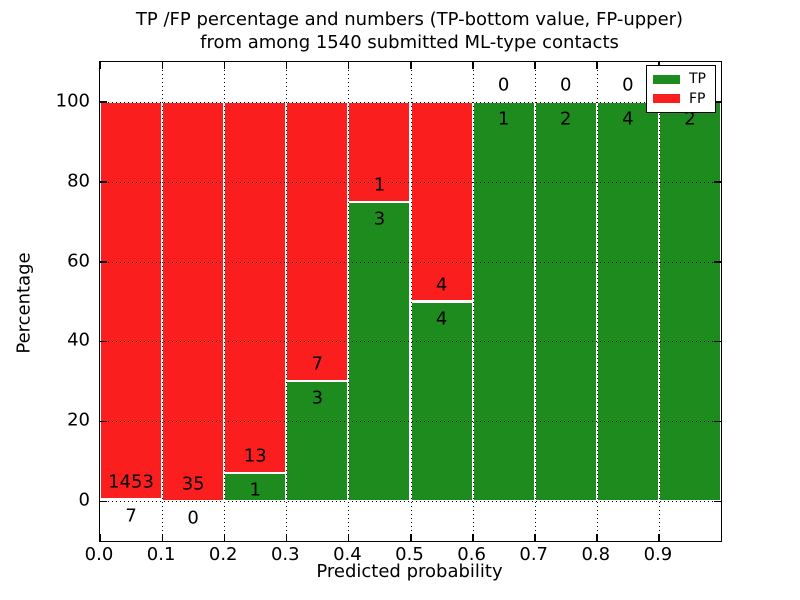 This screenshot has width=800, height=600. Describe the element at coordinates (379, 185) in the screenshot. I see `fp-count-label: 1` at that location.